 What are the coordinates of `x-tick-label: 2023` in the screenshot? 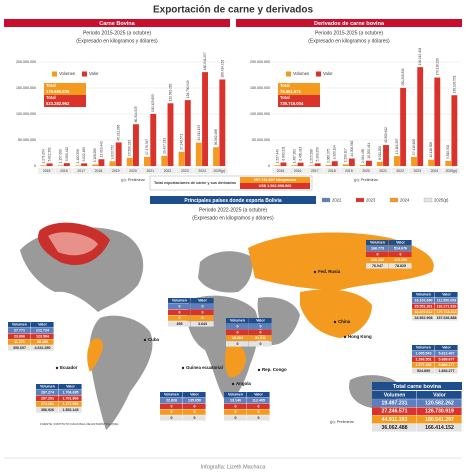 It's located at (185, 171).